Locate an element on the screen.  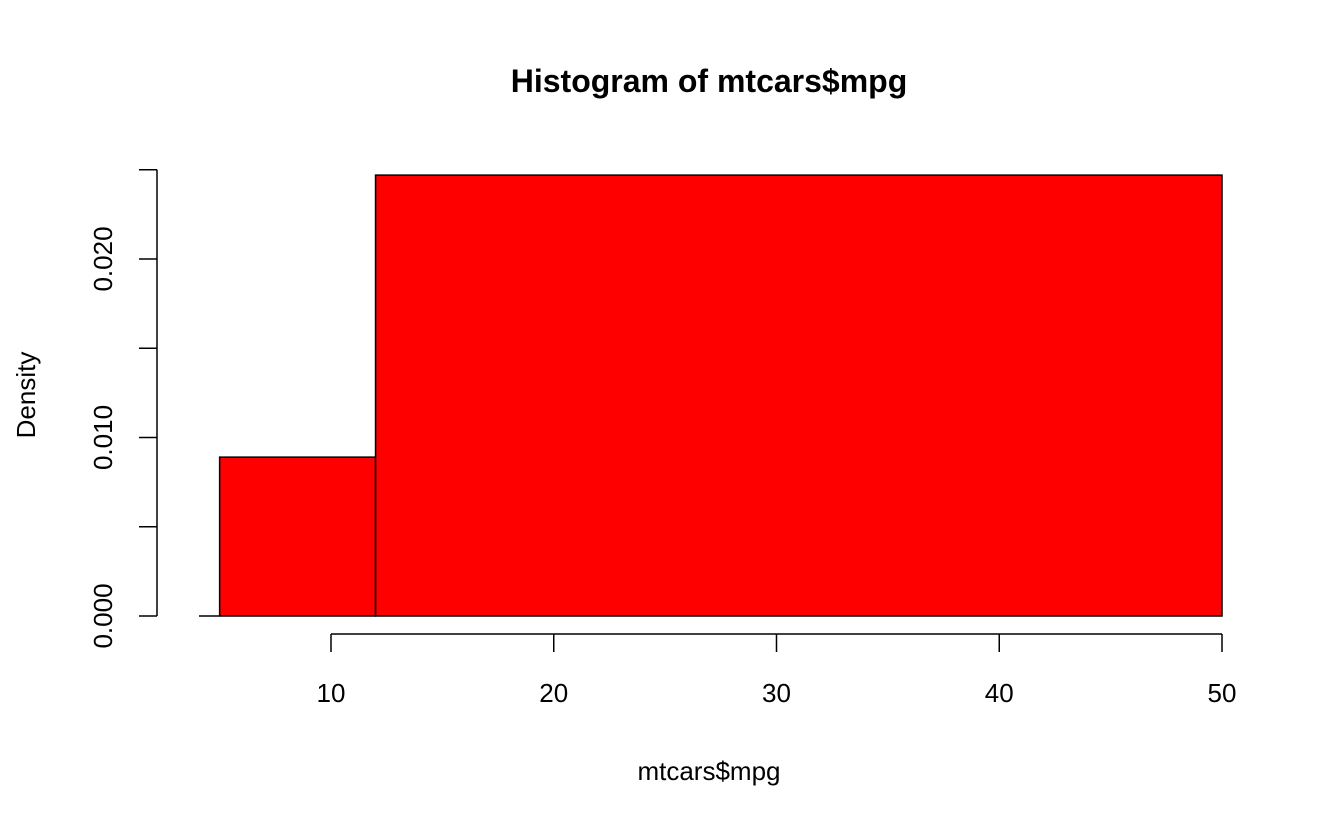
y-tick-label: 0.020 is located at coordinates (103, 258).